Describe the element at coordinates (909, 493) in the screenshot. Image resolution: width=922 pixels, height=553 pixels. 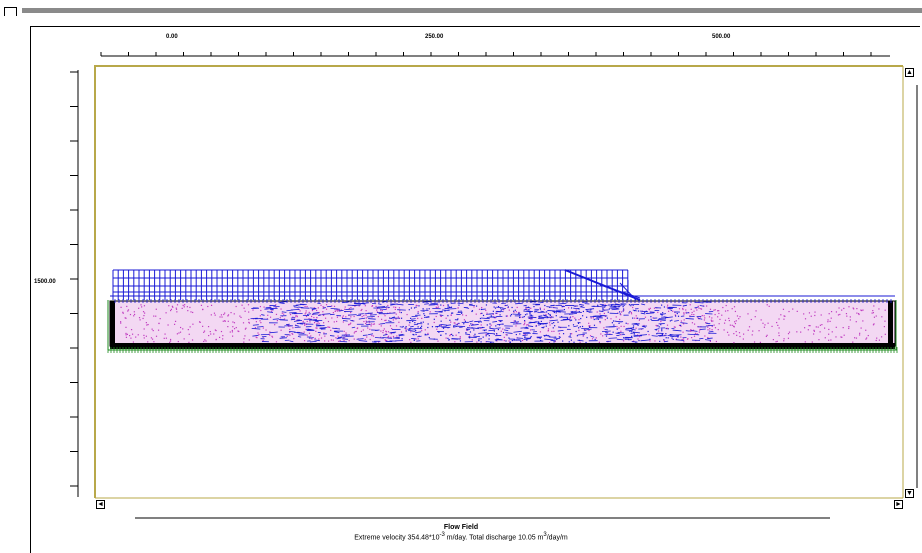
I see `scroll-down-button: ▼` at that location.